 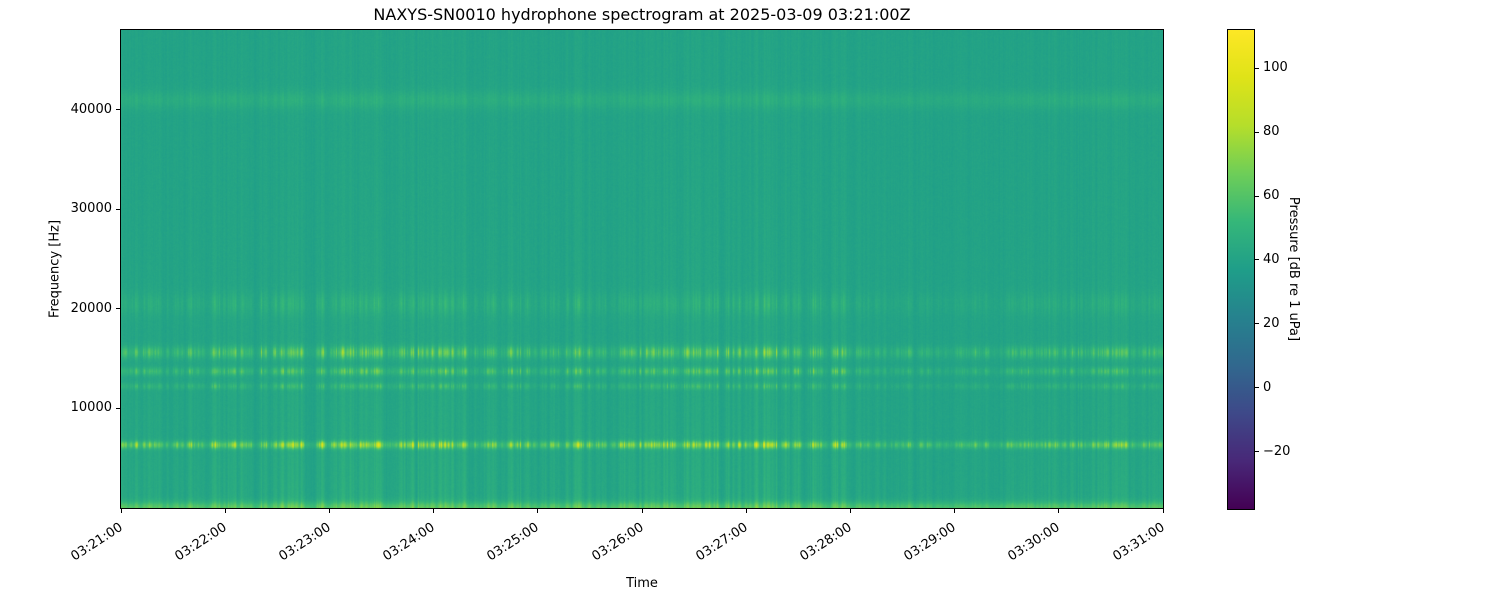 I want to click on y-axis-label: Frequency [Hz], so click(x=55, y=269).